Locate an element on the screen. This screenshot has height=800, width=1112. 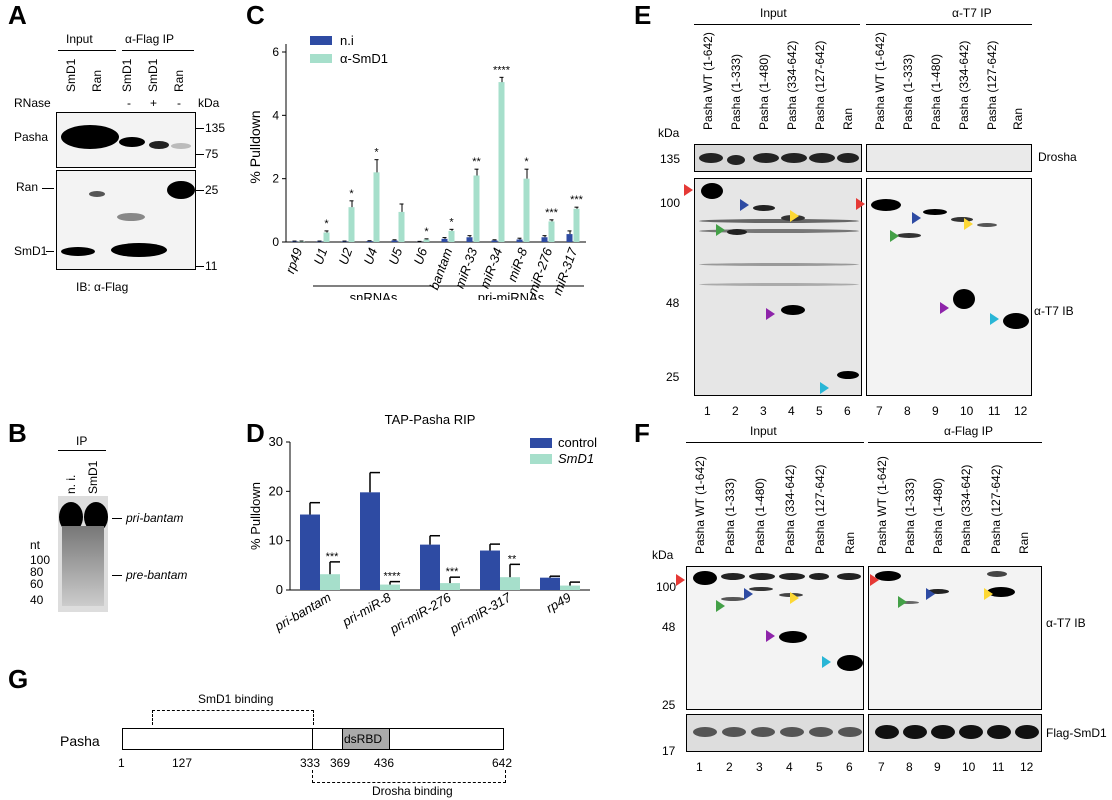
panel-f-label: F is located at coordinates (642, 433).